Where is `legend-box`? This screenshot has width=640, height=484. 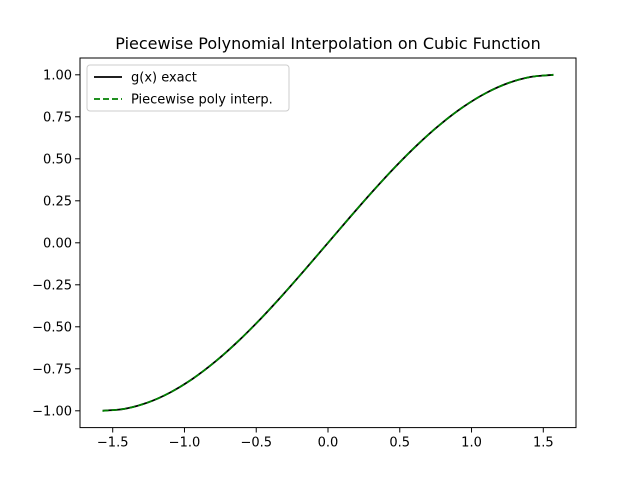 legend-box is located at coordinates (188, 88).